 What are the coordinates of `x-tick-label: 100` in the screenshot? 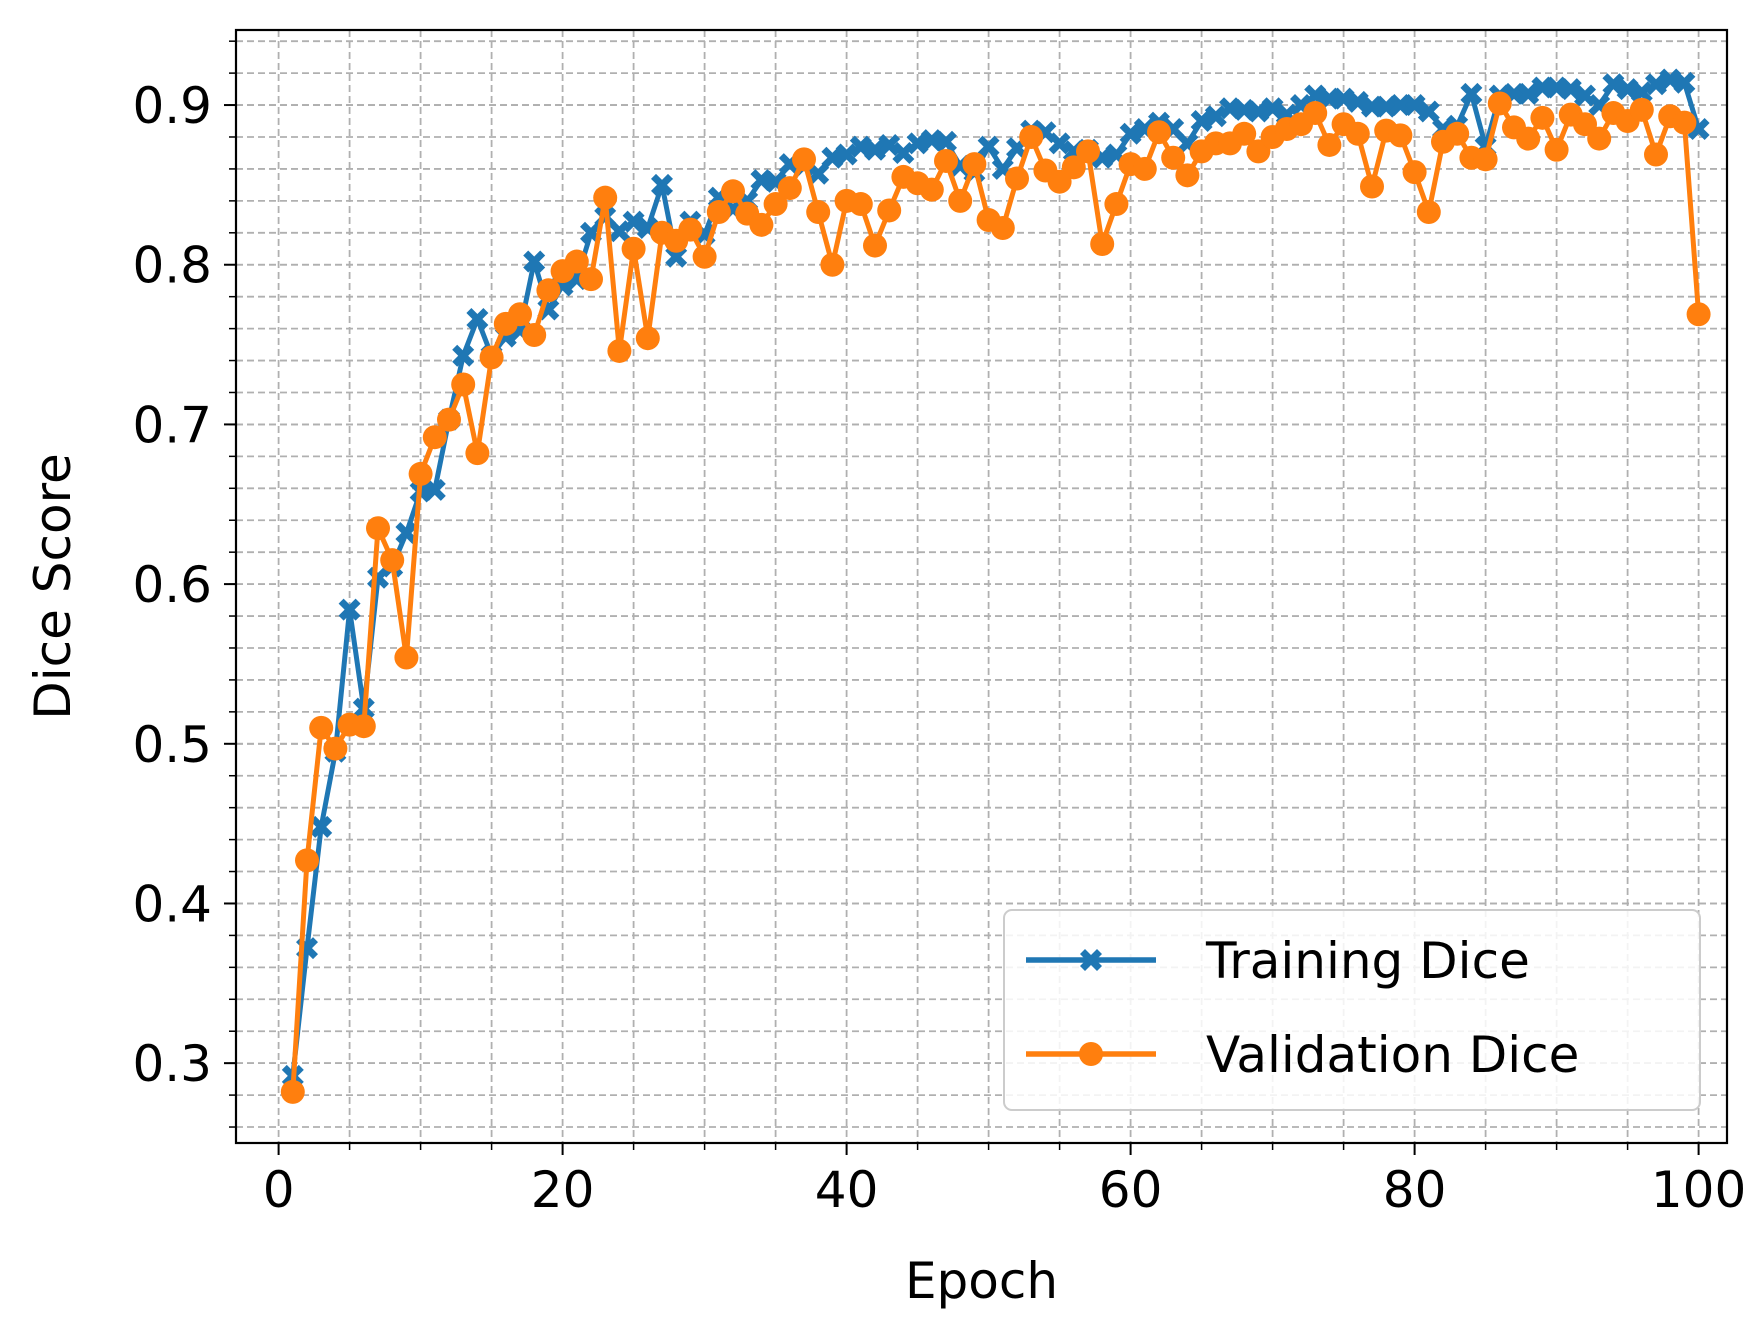 It's located at (1698, 1190).